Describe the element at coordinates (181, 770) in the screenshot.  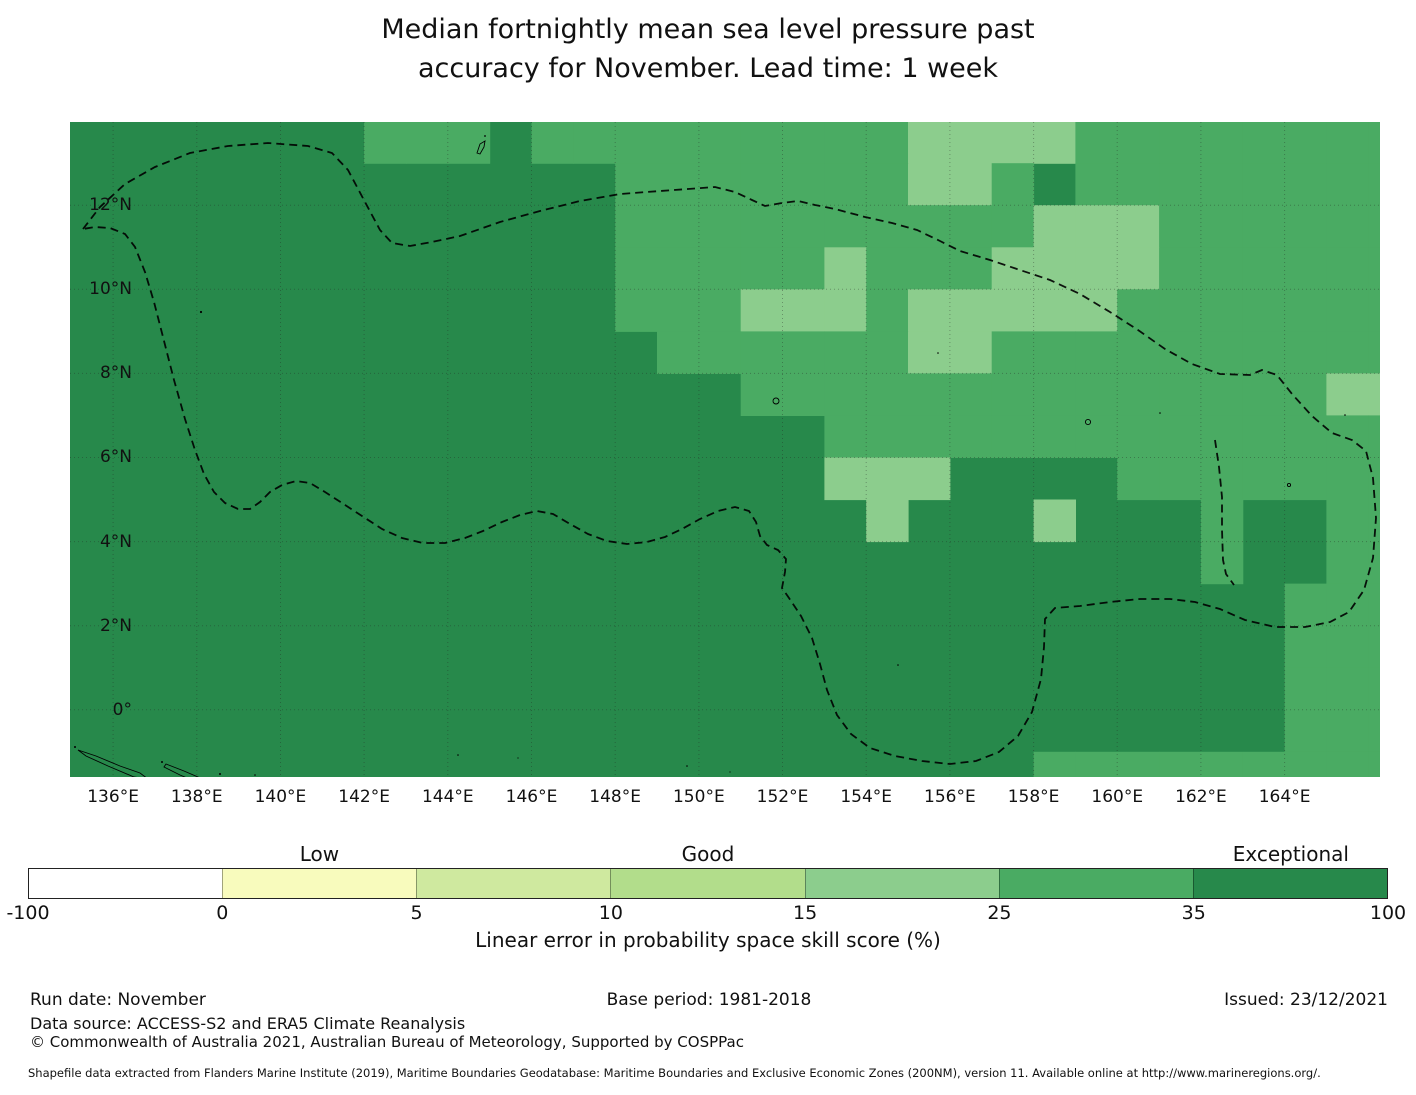
I see `island-bougainville` at that location.